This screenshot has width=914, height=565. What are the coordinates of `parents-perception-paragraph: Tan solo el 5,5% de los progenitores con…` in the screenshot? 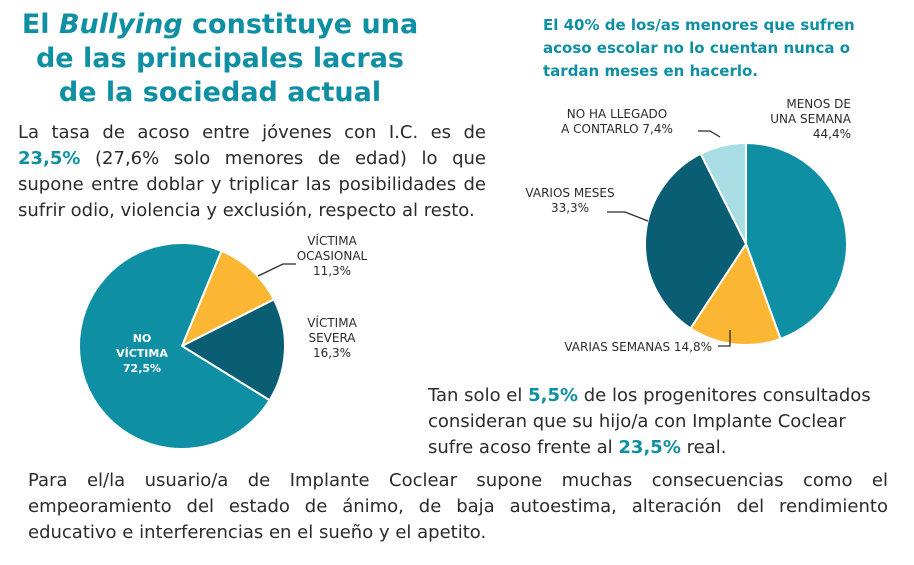 It's located at (658, 422).